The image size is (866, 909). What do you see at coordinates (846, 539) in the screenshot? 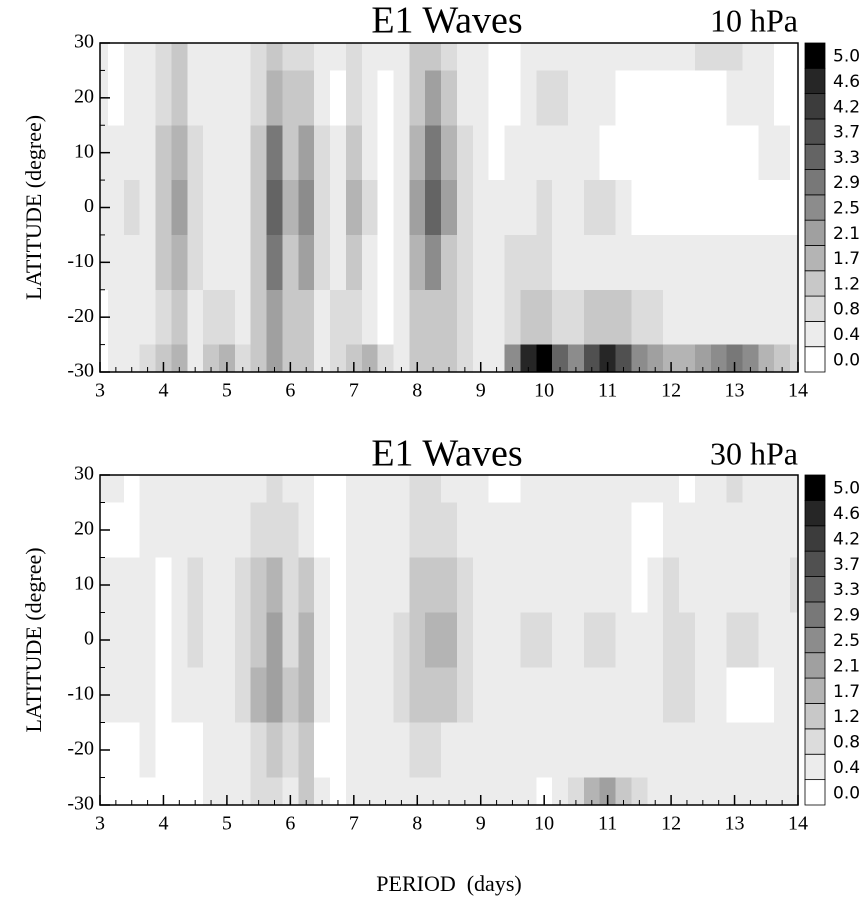
I see `colorbar-label: 4.2` at bounding box center [846, 539].